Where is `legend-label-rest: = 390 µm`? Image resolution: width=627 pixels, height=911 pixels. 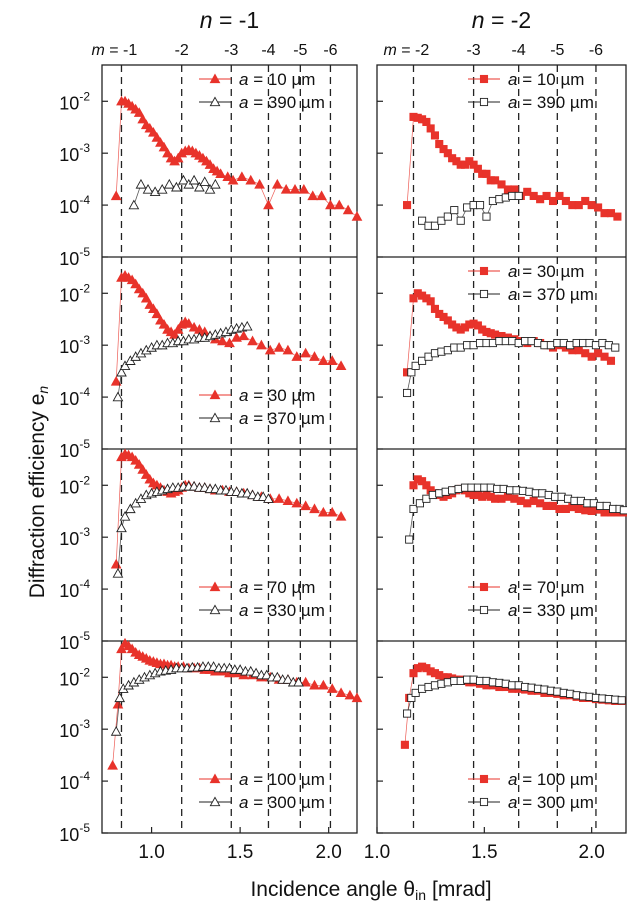 legend-label-rest: = 390 µm is located at coordinates (555, 102).